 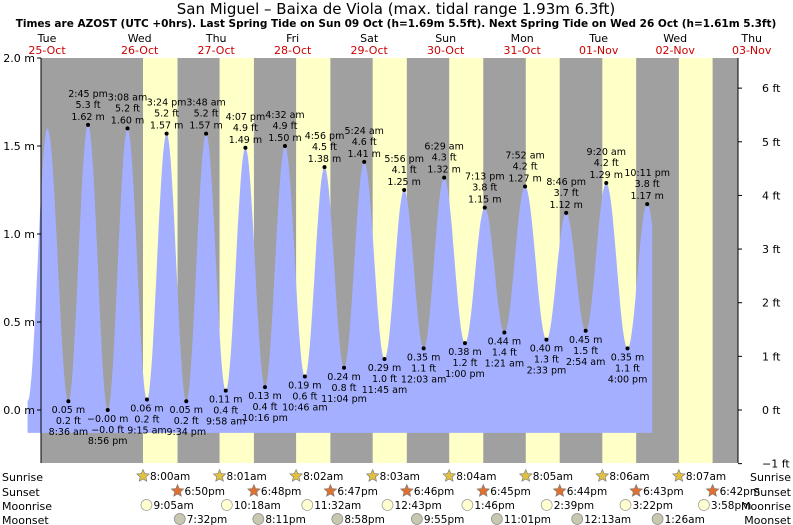 I want to click on day-of-week: Fri, so click(x=292, y=38).